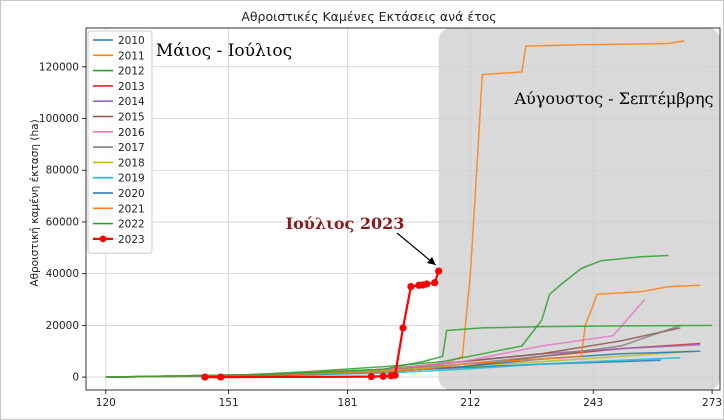  I want to click on annotation-july-2023: Ιούλιος 2023, so click(345, 223).